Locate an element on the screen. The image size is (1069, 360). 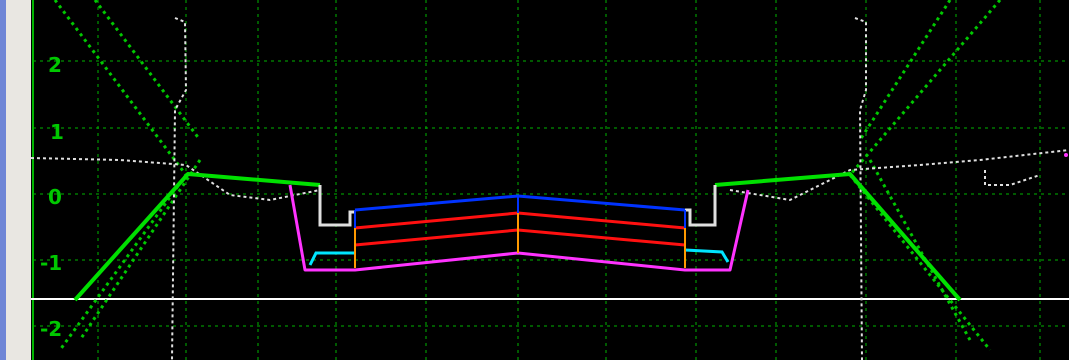
pavement-top is located at coordinates (520, 203).